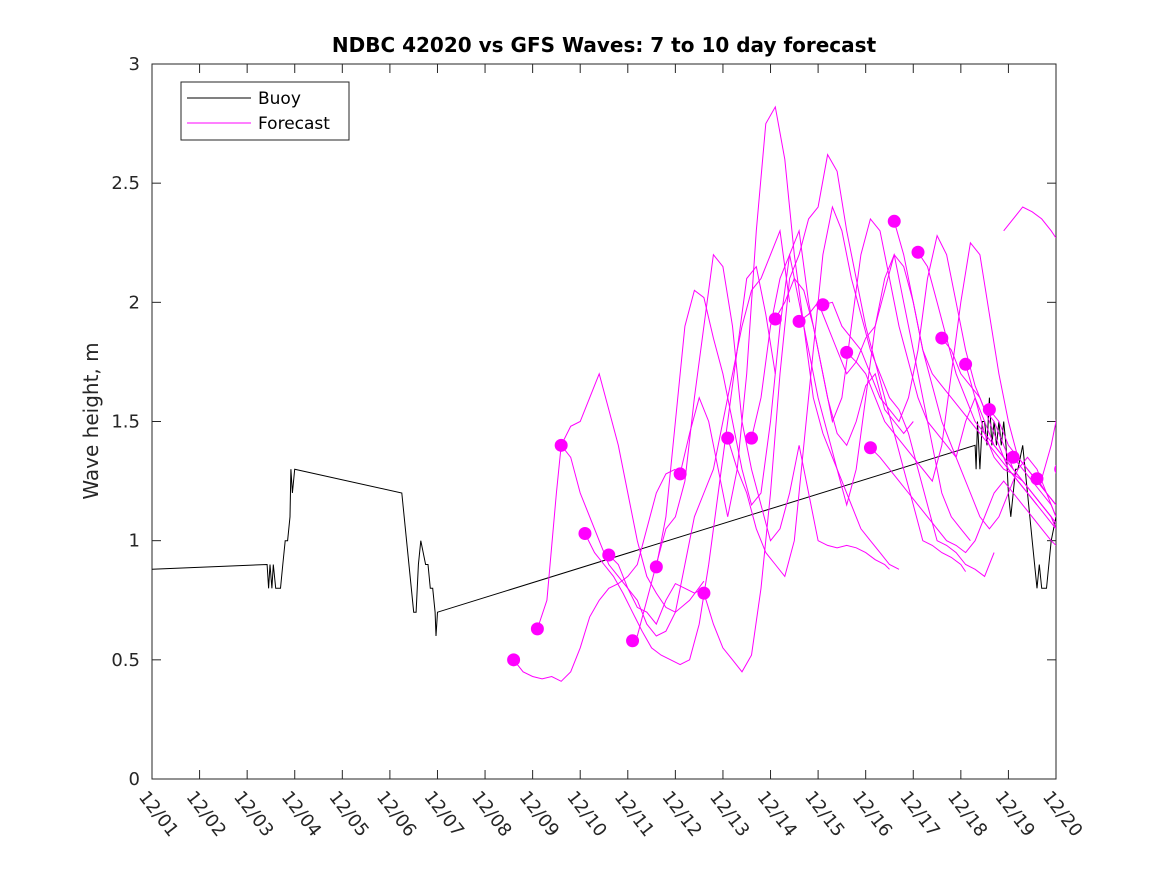  What do you see at coordinates (134, 64) in the screenshot?
I see `y-tick-label: 3` at bounding box center [134, 64].